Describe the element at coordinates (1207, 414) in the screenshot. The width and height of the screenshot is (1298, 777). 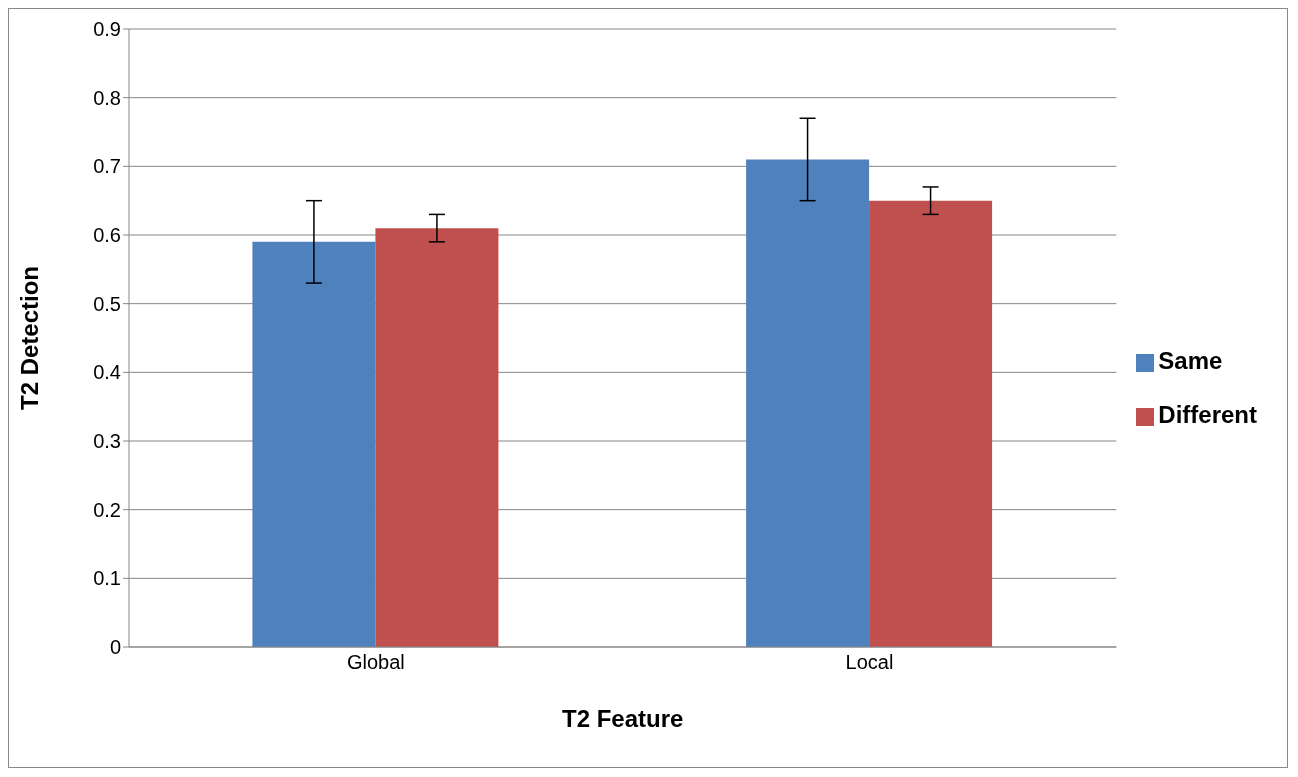
I see `legend-label: Different` at that location.